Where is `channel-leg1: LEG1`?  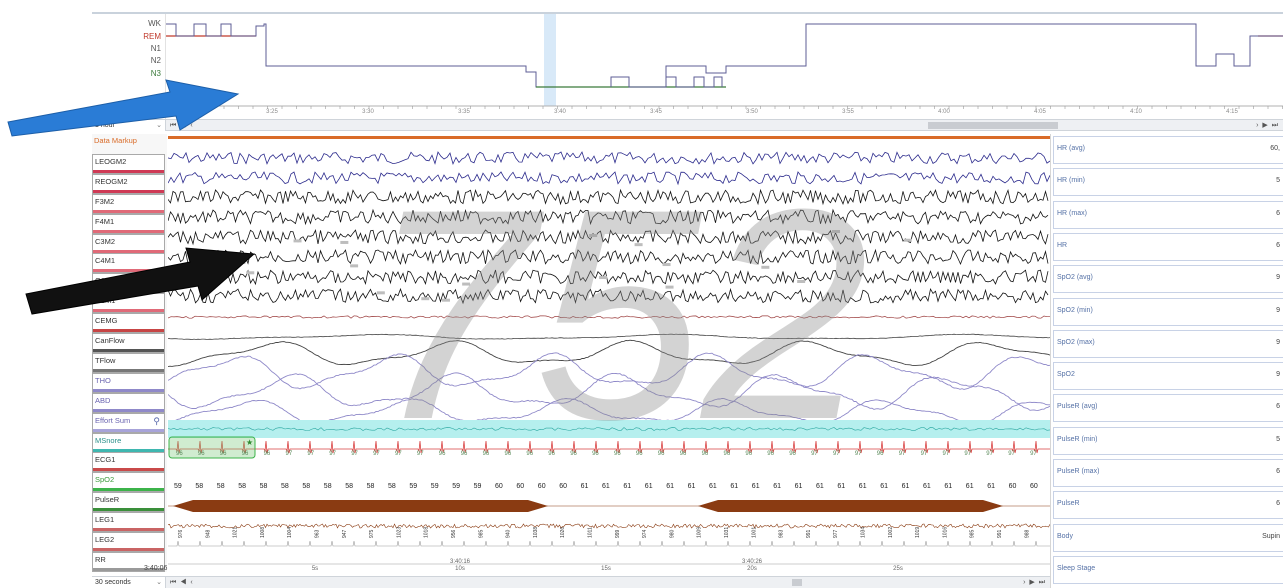
channel-leg1: LEG1 is located at coordinates (128, 522).